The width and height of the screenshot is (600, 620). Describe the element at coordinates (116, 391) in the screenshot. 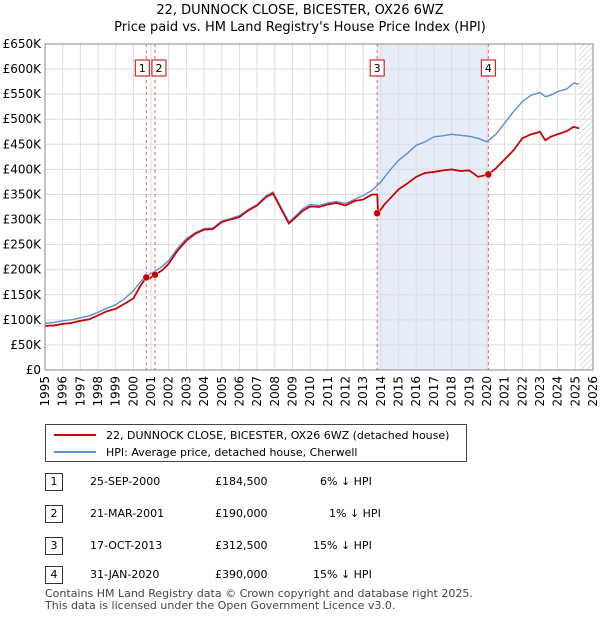

I see `x-tick-label: 1999` at that location.